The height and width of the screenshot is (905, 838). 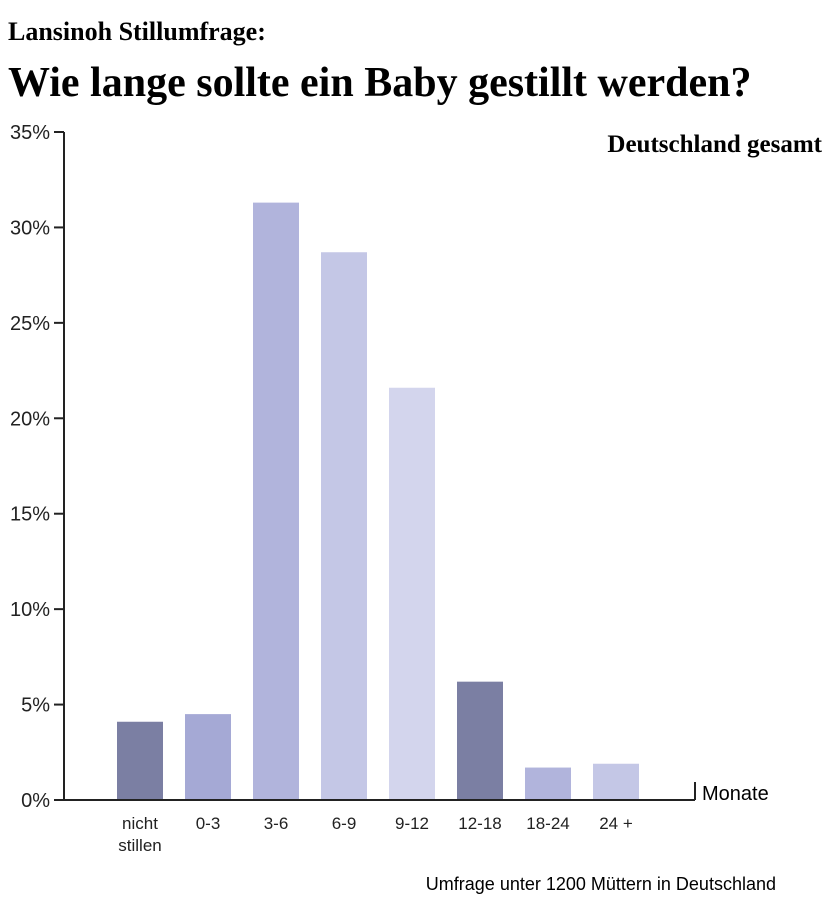 What do you see at coordinates (35, 706) in the screenshot?
I see `y-tick-label: 5%` at bounding box center [35, 706].